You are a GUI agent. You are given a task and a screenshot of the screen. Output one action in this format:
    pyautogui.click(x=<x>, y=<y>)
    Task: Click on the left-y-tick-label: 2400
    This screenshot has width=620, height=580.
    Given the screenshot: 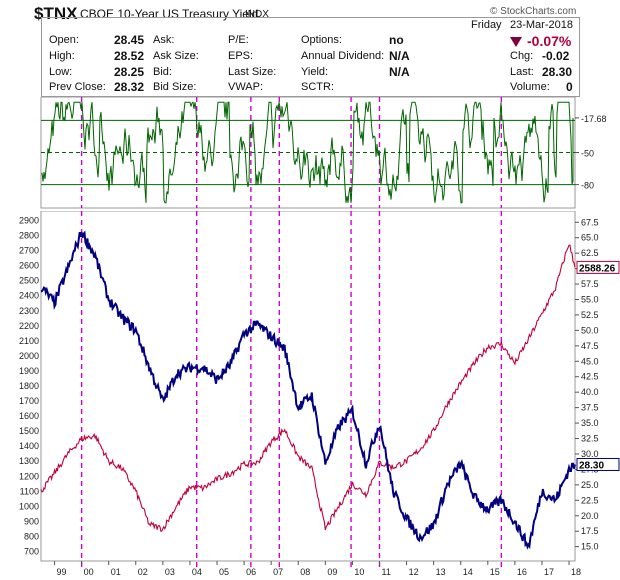 What is the action you would take?
    pyautogui.click(x=29, y=296)
    